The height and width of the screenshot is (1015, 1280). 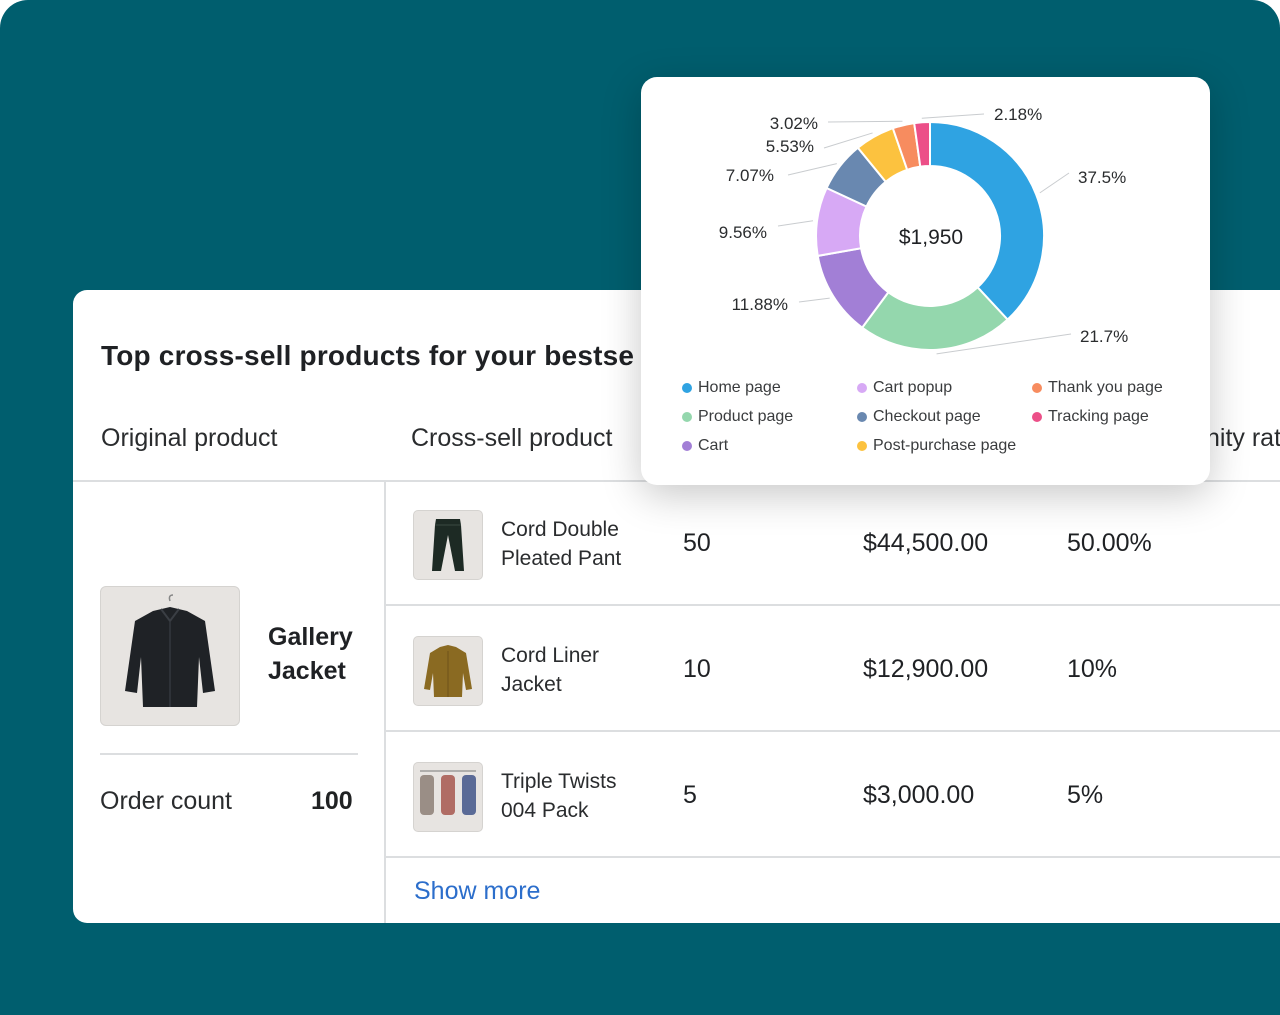 What do you see at coordinates (448, 792) in the screenshot?
I see `socks-icon` at bounding box center [448, 792].